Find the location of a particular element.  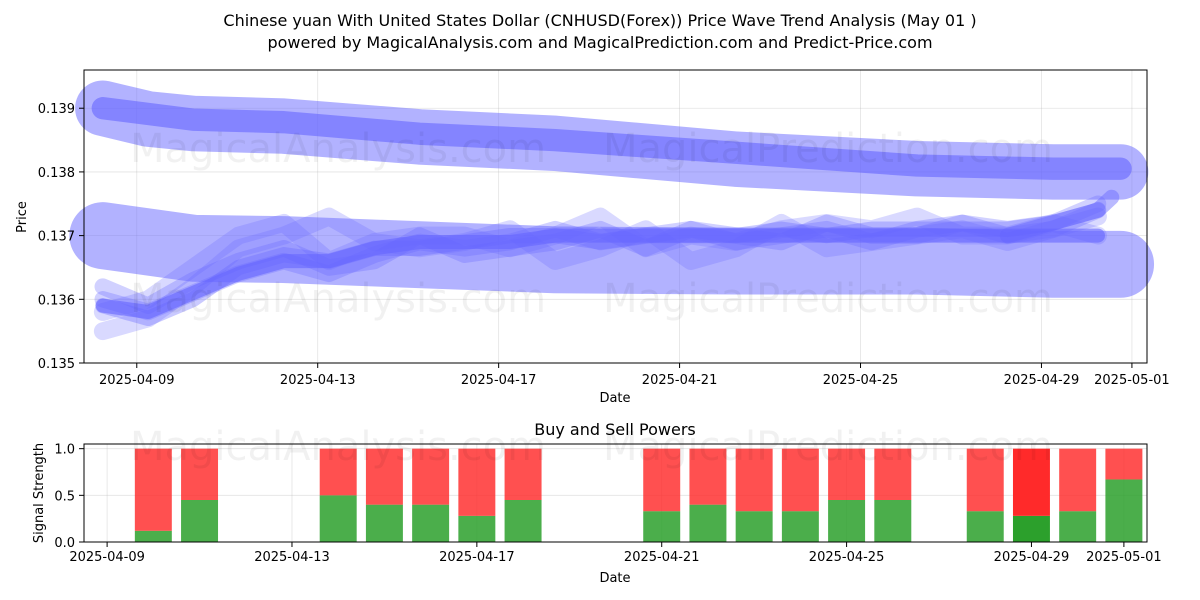

buy-sell-x-tick-label: 2025-04-09 is located at coordinates (107, 557).